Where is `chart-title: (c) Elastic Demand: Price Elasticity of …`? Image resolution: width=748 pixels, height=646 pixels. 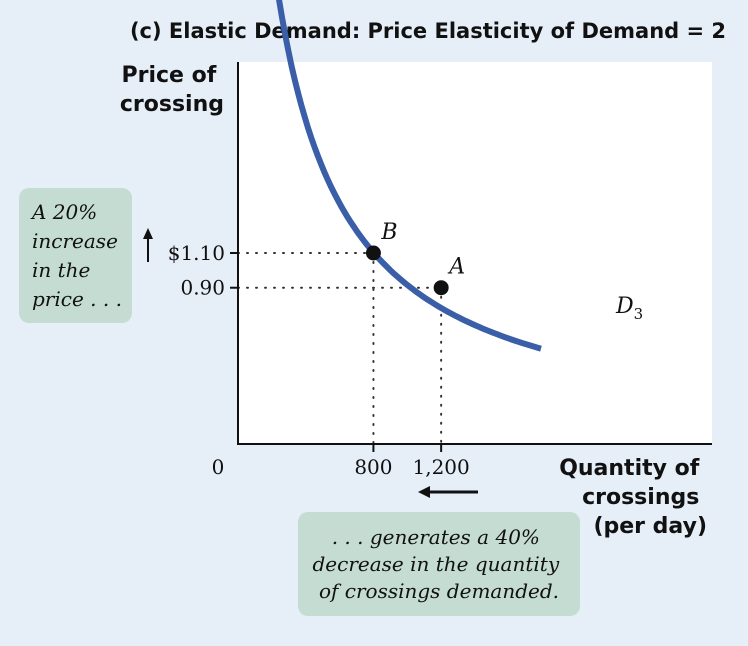 chart-title: (c) Elastic Demand: Price Elasticity of … is located at coordinates (428, 31).